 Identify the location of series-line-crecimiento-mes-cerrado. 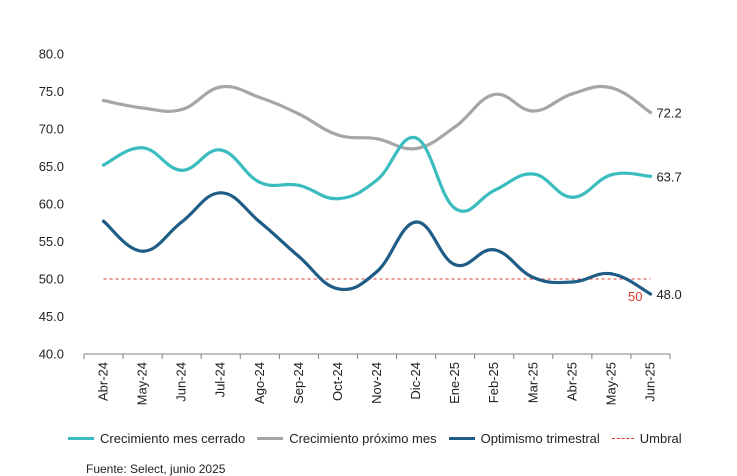
(377, 174).